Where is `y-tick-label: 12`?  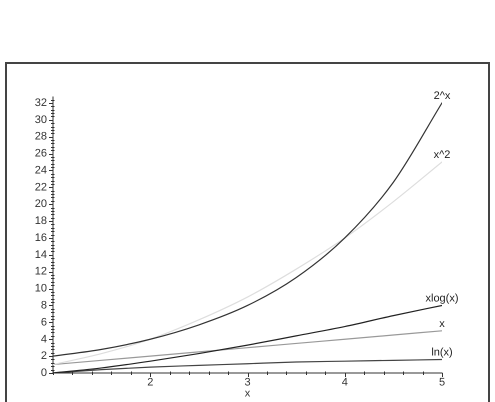
y-tick-label: 12 is located at coordinates (40, 272).